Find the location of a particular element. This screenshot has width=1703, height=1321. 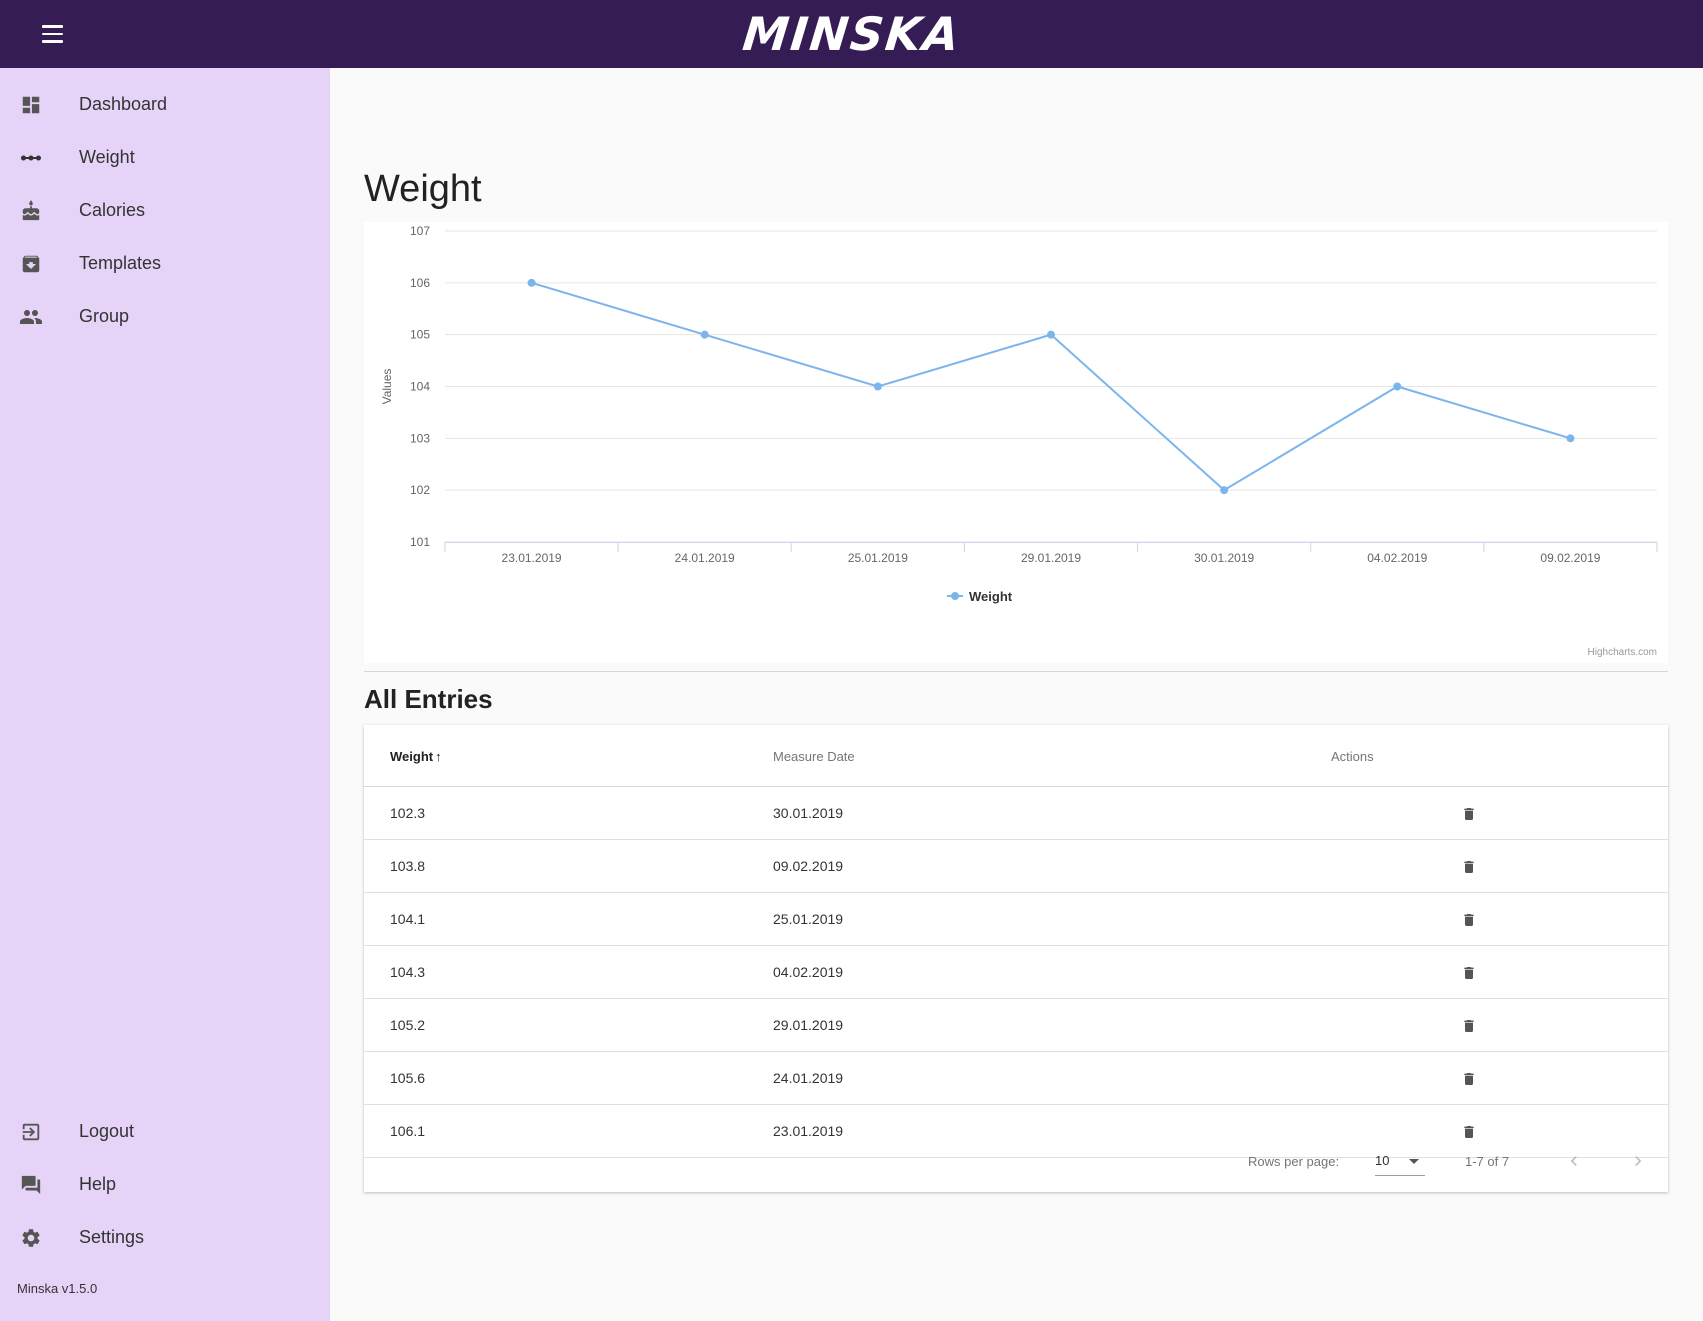

rows-per-page-label: Rows per page: is located at coordinates (1294, 1161).